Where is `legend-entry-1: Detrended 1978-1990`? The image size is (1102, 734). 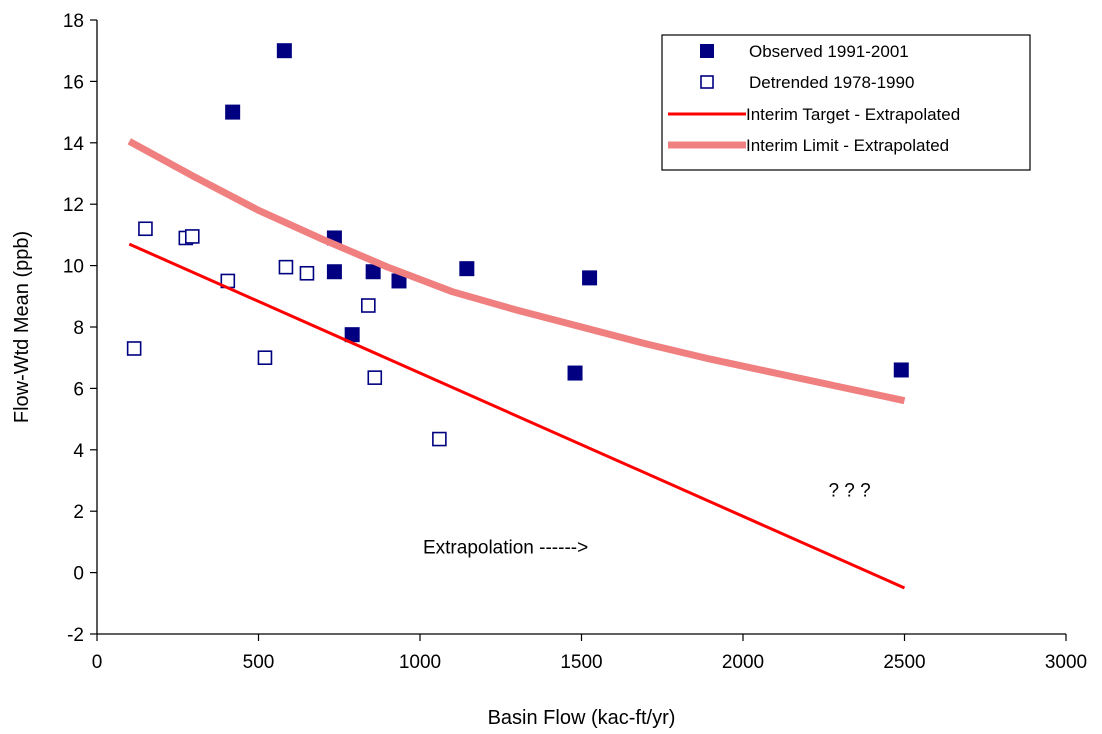
legend-entry-1: Detrended 1978-1990 is located at coordinates (807, 82).